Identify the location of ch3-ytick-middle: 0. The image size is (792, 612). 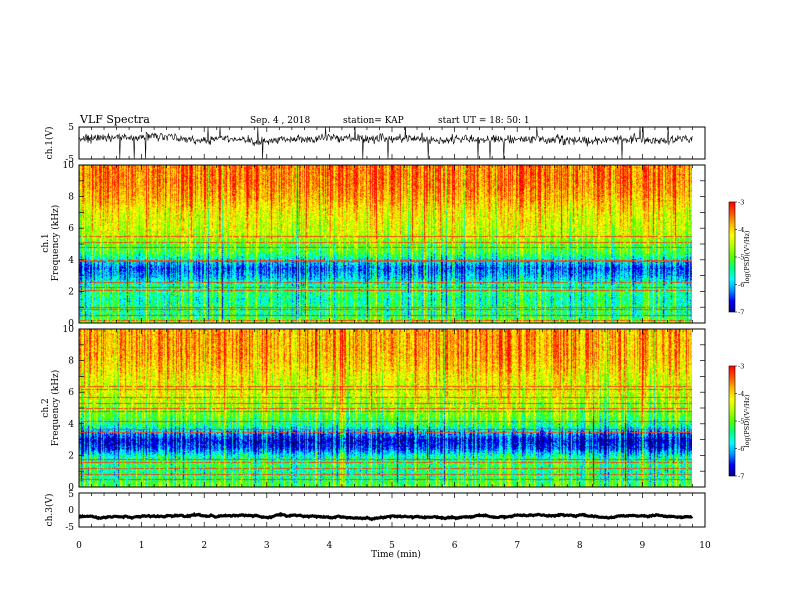
(71, 511).